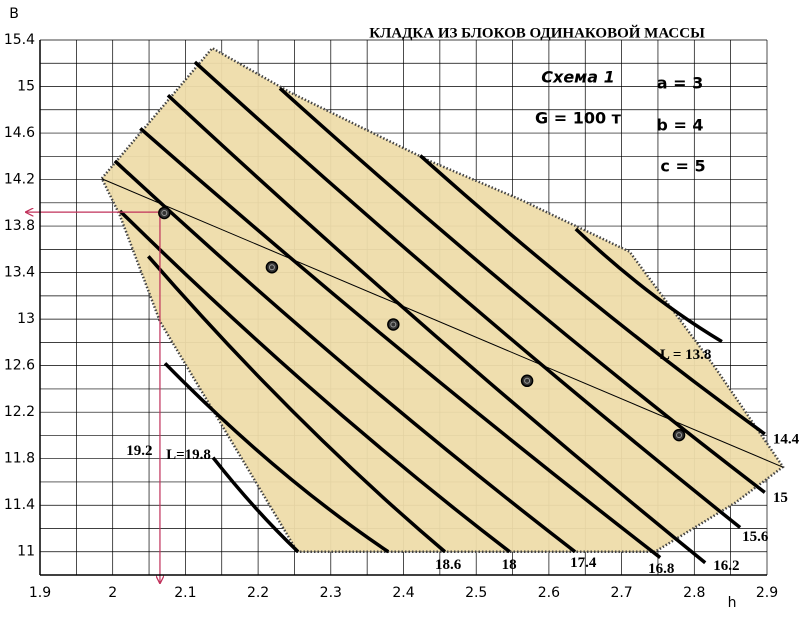 The image size is (811, 620). I want to click on y-tick-label: 14.6, so click(19, 133).